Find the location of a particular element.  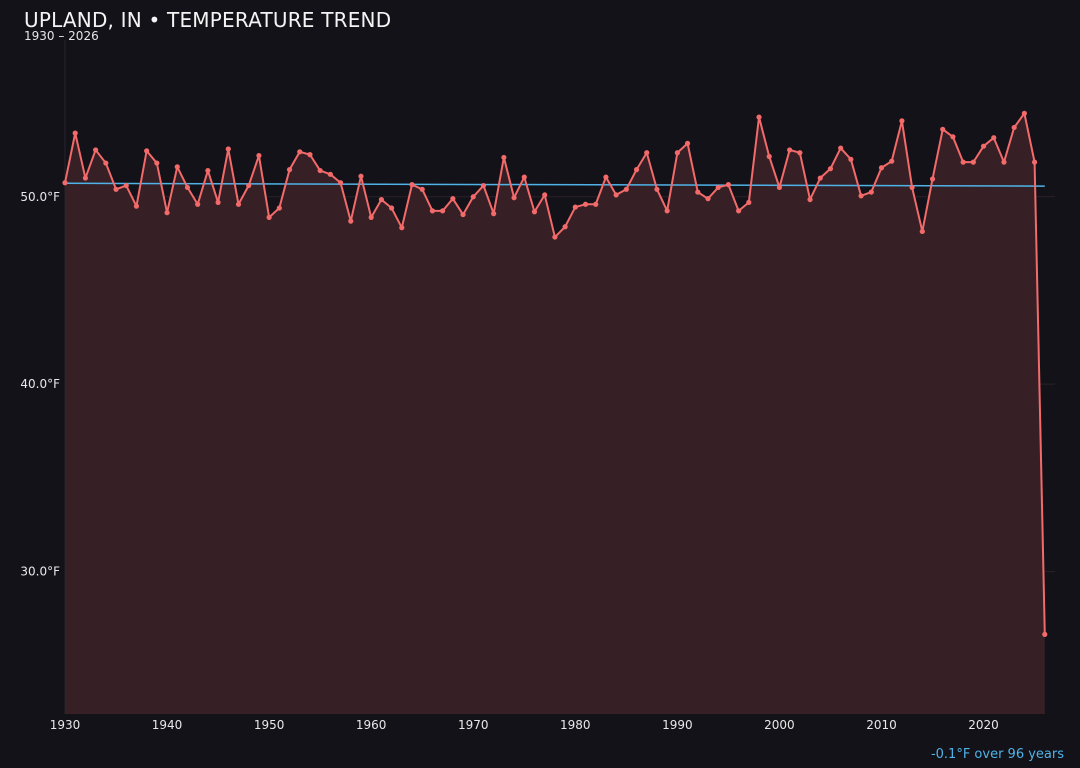

x-tick-label: 1930 is located at coordinates (65, 725).